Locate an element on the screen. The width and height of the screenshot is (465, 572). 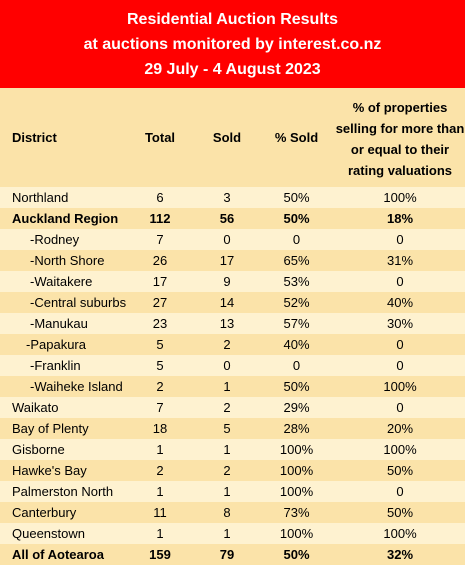
table-row: -Papakura 5 2 40% 0 is located at coordinates (232, 344).